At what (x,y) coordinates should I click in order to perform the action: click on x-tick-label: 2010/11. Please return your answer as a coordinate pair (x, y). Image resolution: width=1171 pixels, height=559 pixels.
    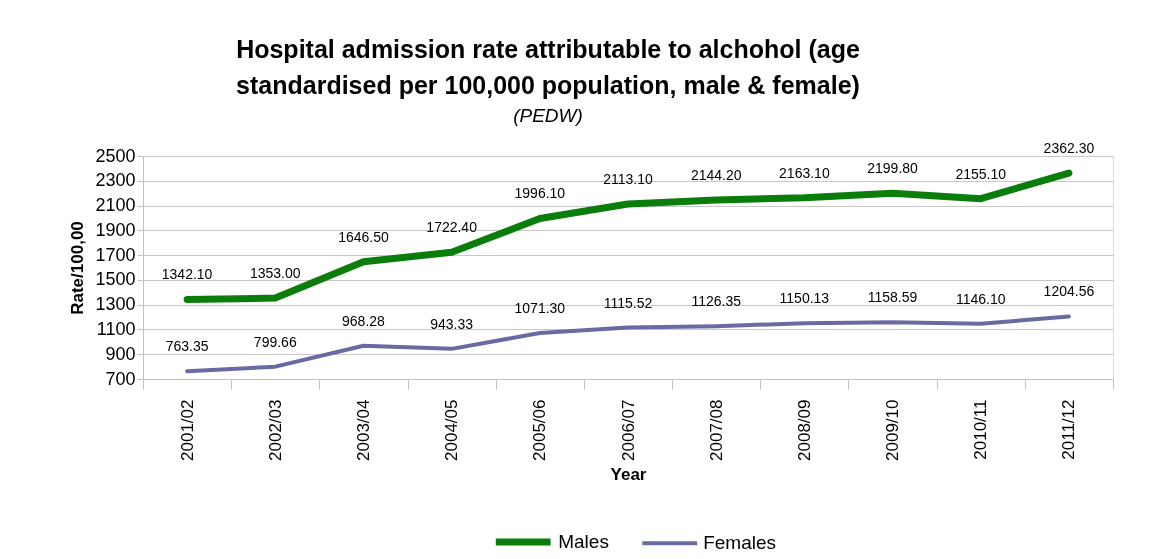
    Looking at the image, I should click on (981, 429).